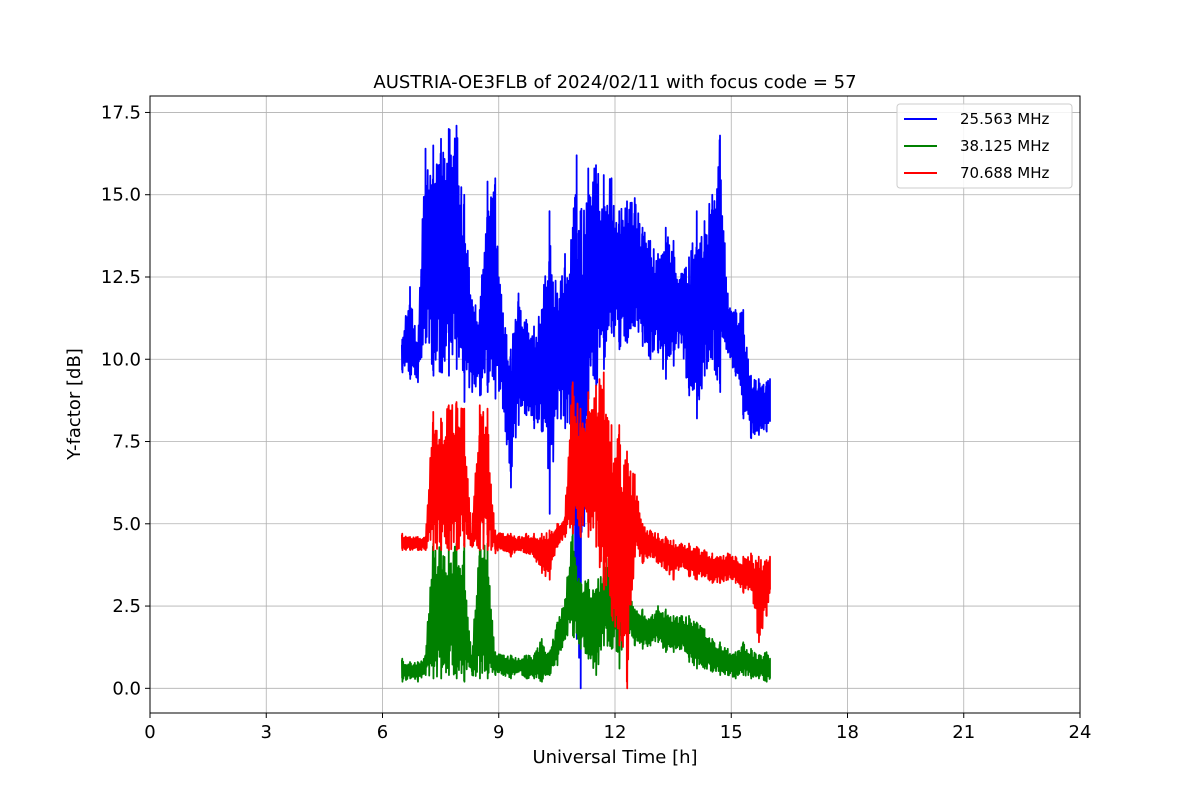 The image size is (1200, 800). What do you see at coordinates (121, 112) in the screenshot?
I see `y-tick-label: 17.5` at bounding box center [121, 112].